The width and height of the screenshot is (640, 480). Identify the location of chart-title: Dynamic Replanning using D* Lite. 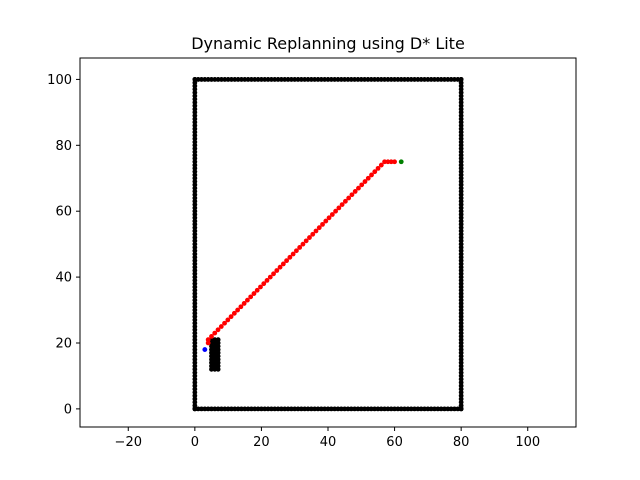
(328, 43).